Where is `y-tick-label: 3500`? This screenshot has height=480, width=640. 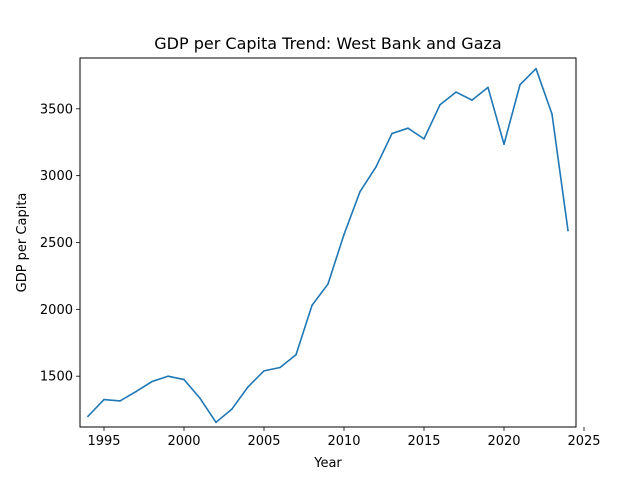
y-tick-label: 3500 is located at coordinates (56, 109).